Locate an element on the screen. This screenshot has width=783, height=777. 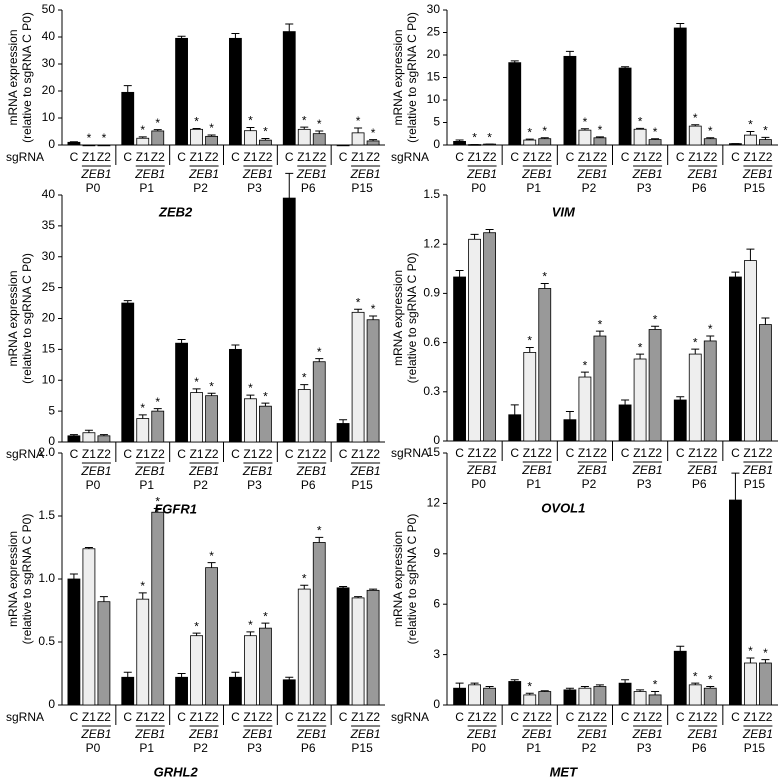
y-tick-label: 30 is located at coordinates (49, 63).